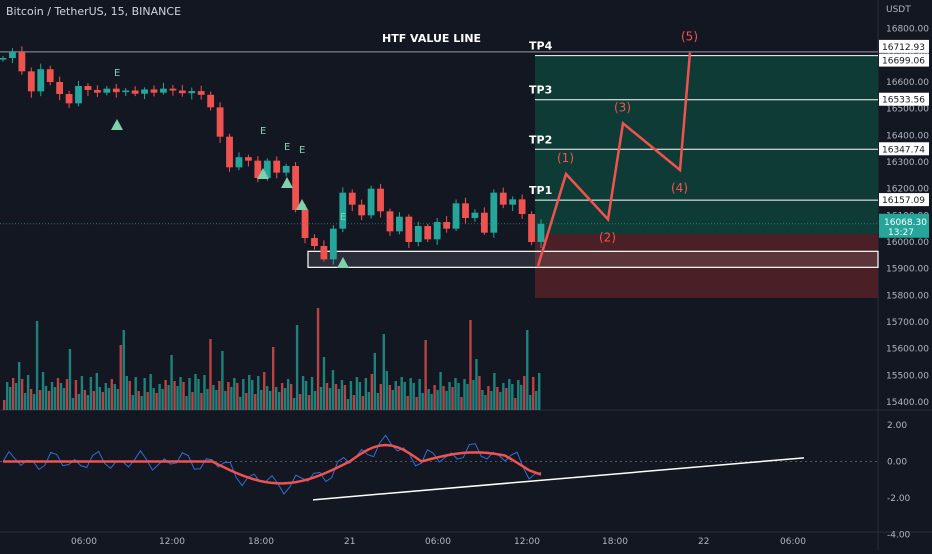  I want to click on price-label-text: 16699.06, so click(903, 62).